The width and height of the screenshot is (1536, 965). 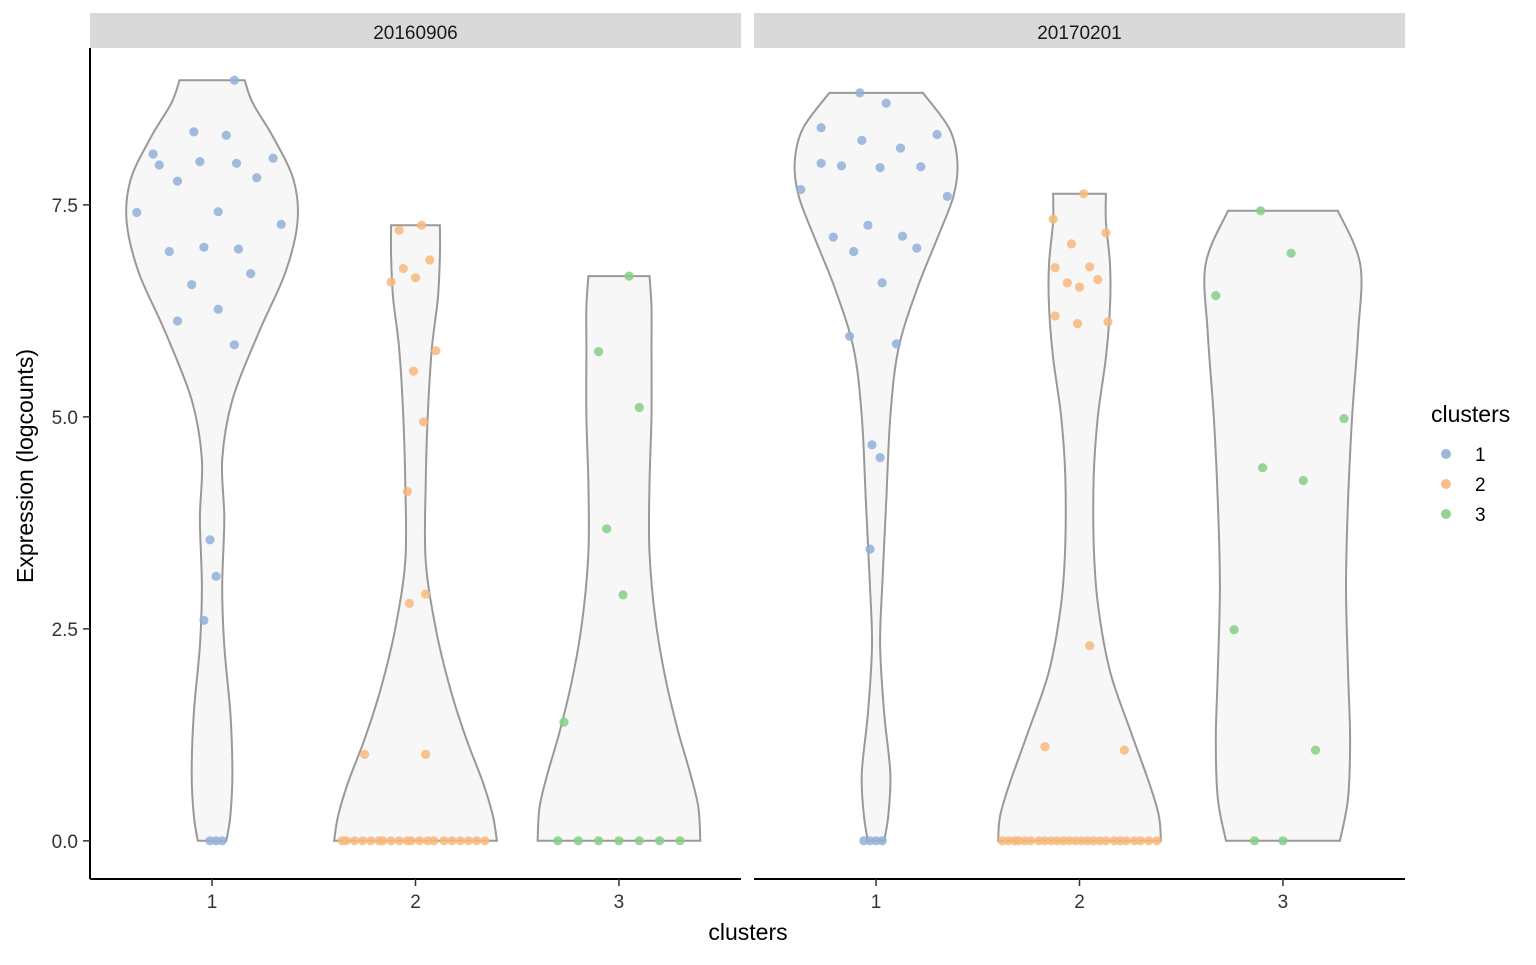 What do you see at coordinates (65, 418) in the screenshot?
I see `y-tick-label: 5.0` at bounding box center [65, 418].